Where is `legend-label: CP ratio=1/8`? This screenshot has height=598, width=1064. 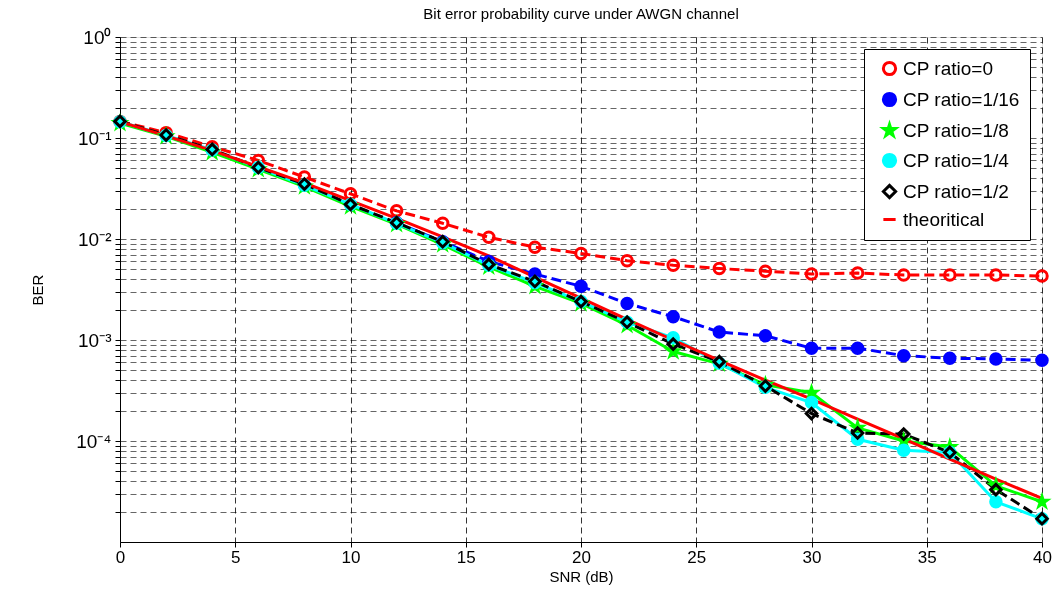
legend-label: CP ratio=1/8 is located at coordinates (956, 130).